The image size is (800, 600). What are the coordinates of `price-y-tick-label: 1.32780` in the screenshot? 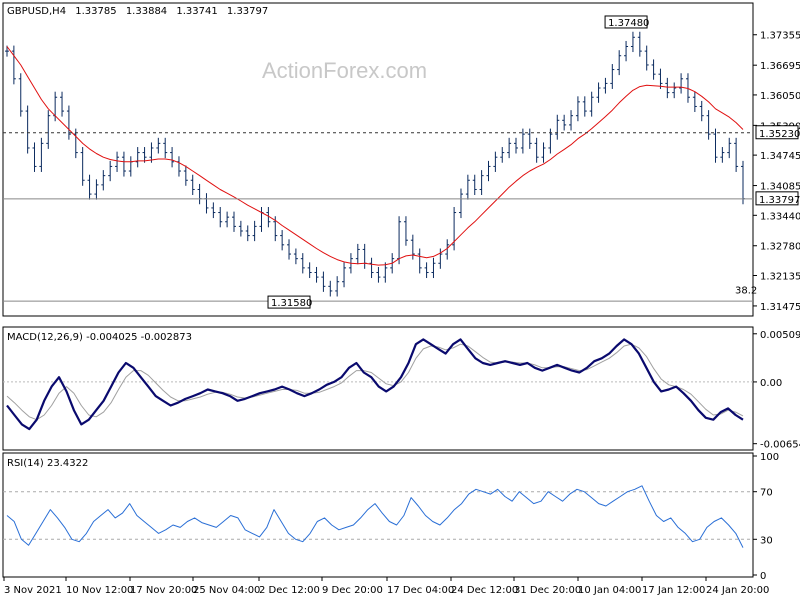 It's located at (780, 247).